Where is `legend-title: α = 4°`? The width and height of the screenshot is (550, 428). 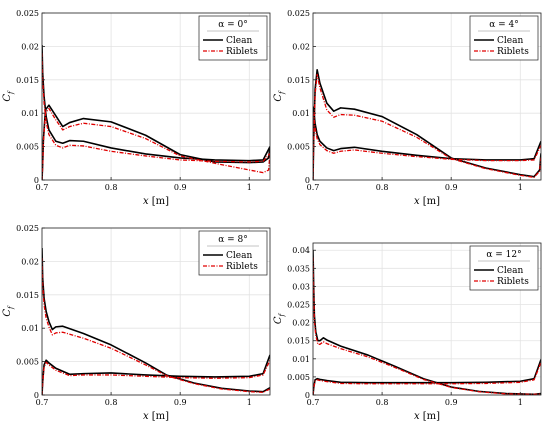
legend-title: α = 4° is located at coordinates (504, 25).